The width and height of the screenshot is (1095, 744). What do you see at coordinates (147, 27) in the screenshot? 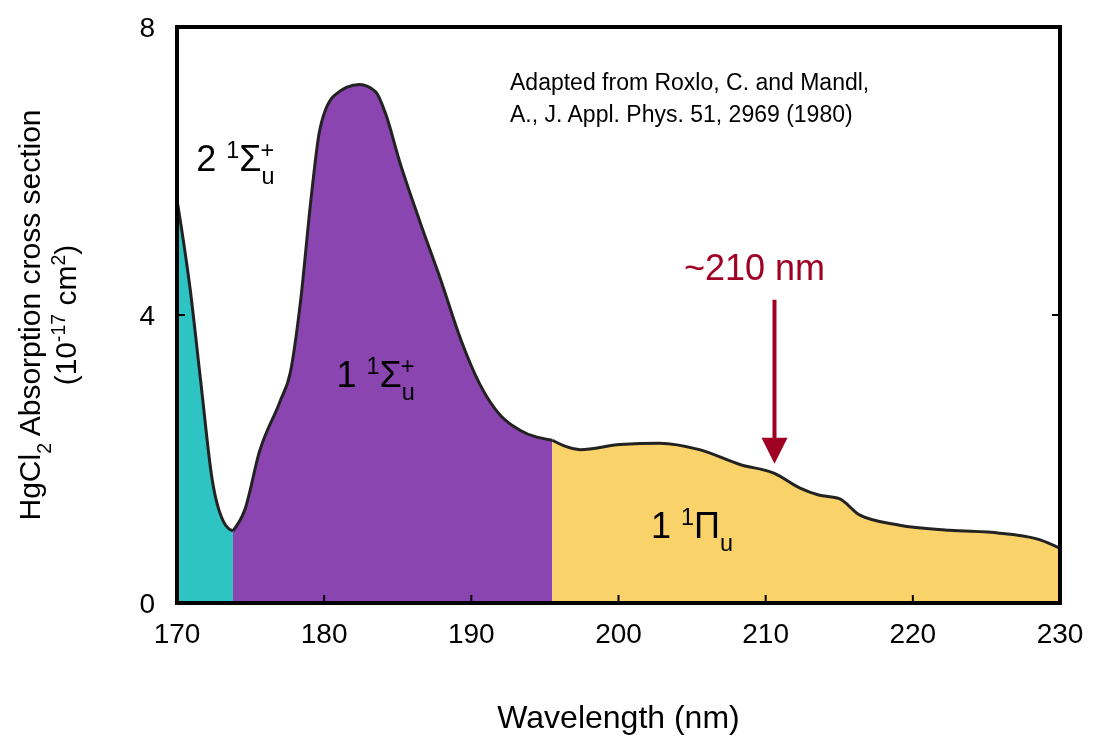
I see `y-tick-label: 8` at bounding box center [147, 27].